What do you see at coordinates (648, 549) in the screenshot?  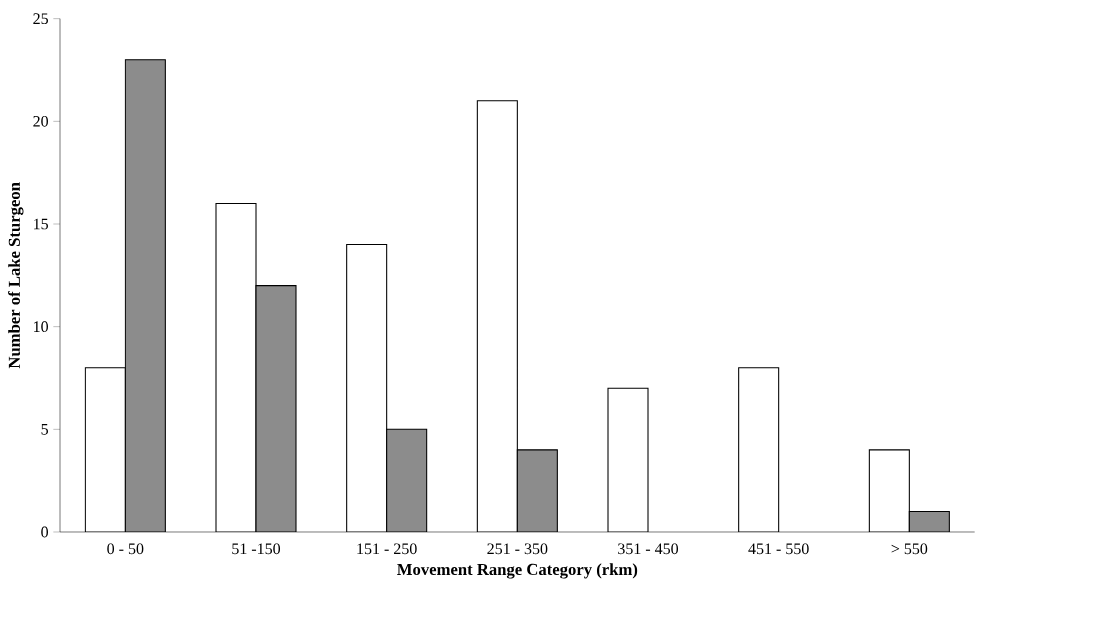 I see `x-tick-label: 351 - 450` at bounding box center [648, 549].